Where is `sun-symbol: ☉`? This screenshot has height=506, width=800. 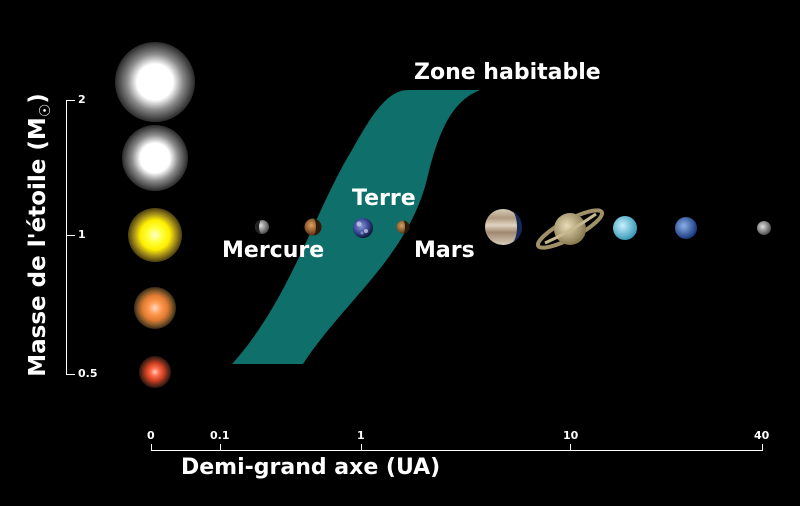 sun-symbol: ☉ is located at coordinates (45, 110).